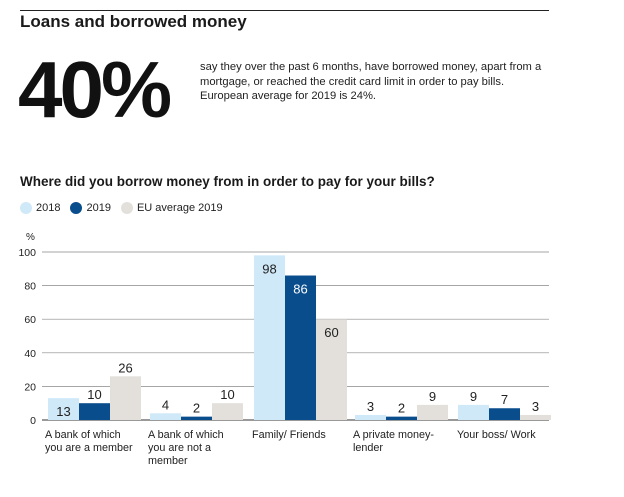  Describe the element at coordinates (289, 435) in the screenshot. I see `x-tick-label: Family/ Friends` at that location.